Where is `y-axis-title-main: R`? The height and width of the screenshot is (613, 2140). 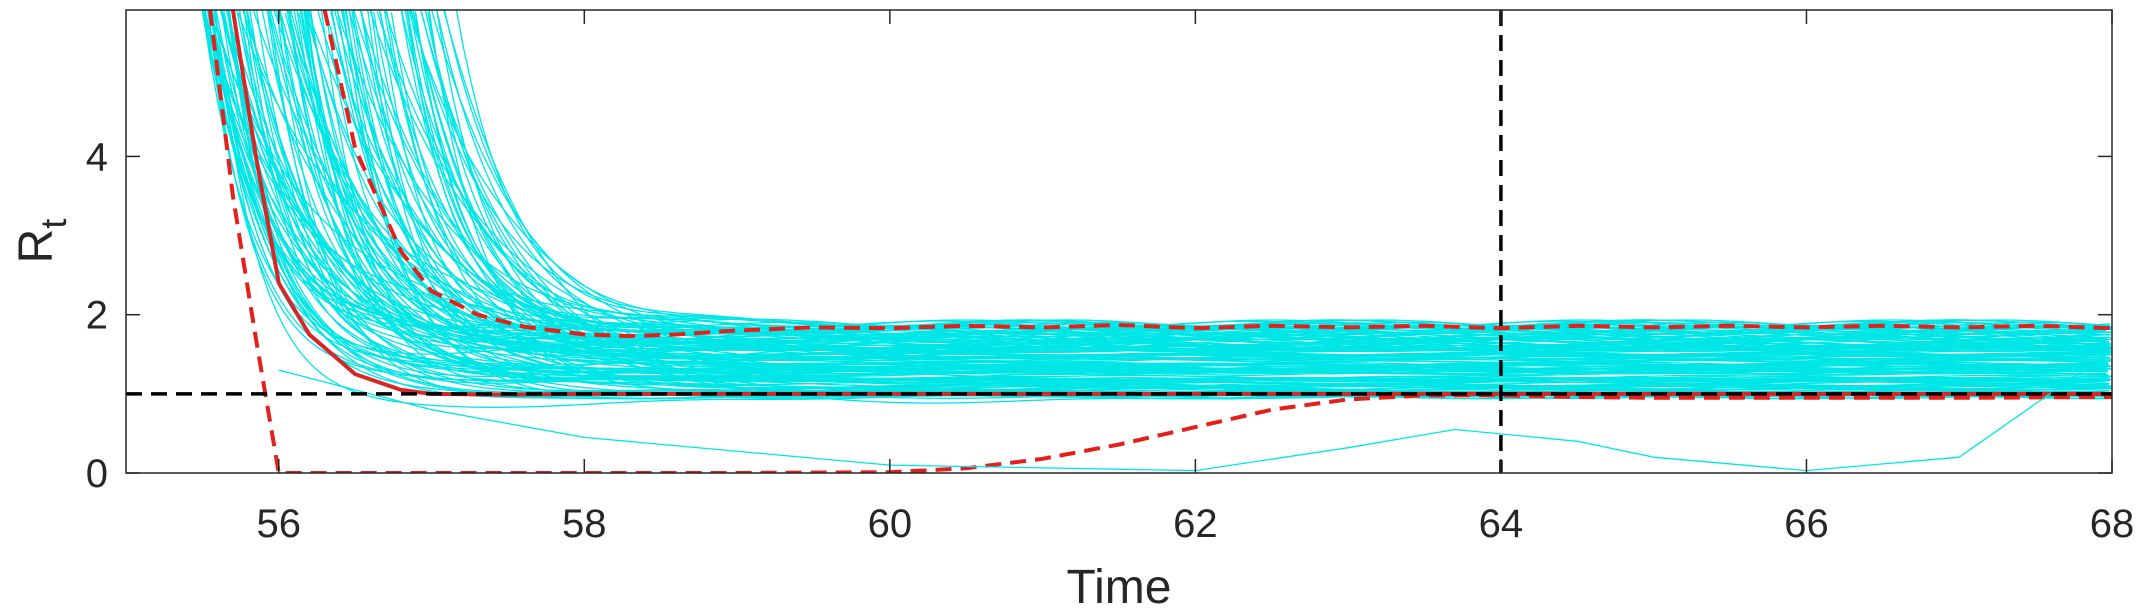 y-axis-title-main: R is located at coordinates (36, 246).